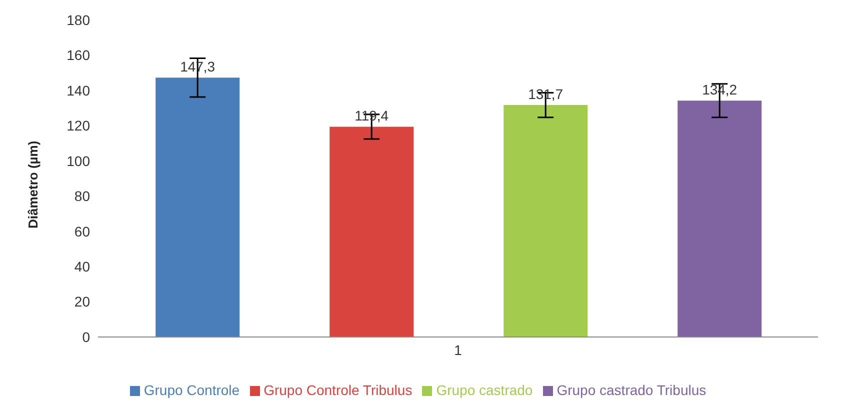 The width and height of the screenshot is (848, 410). I want to click on data-label: 131,7, so click(546, 94).